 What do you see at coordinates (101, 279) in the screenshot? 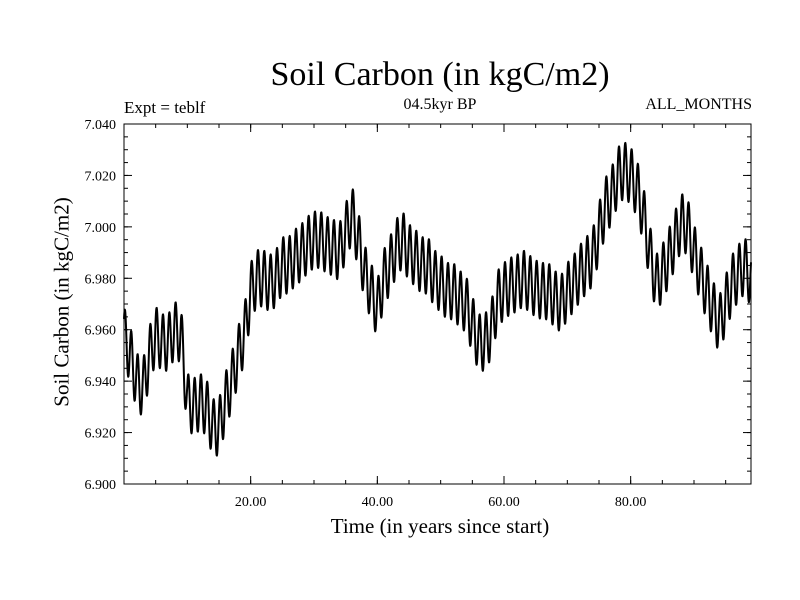
I see `y-tick-label: 6.980` at bounding box center [101, 279].